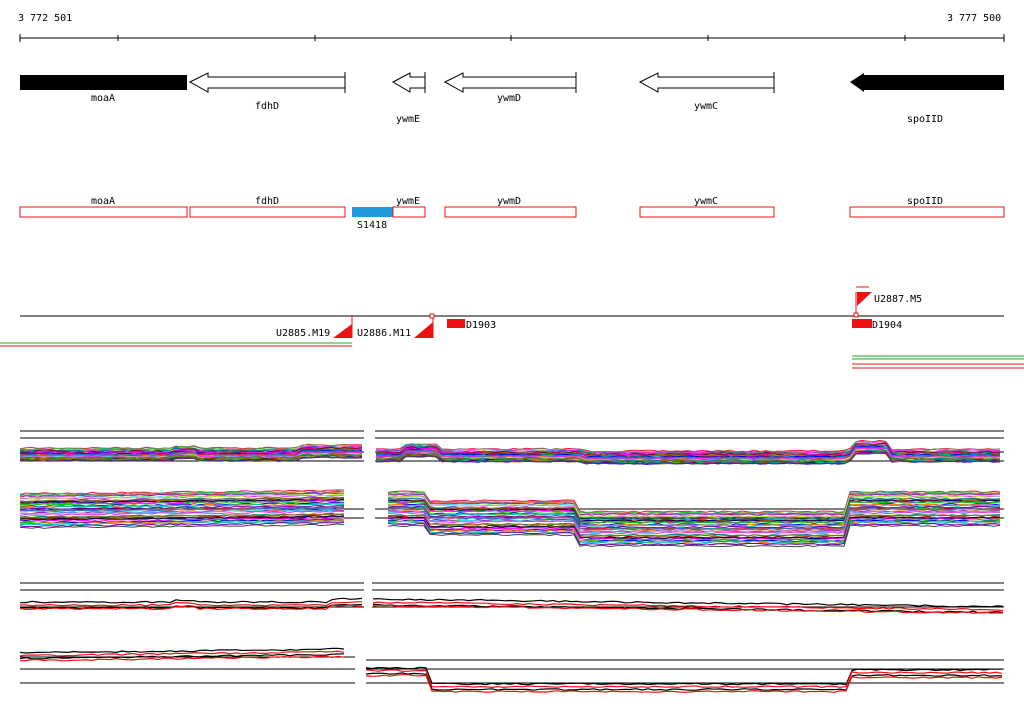  What do you see at coordinates (408, 119) in the screenshot?
I see `gene-ywmE-label: ywmE` at bounding box center [408, 119].